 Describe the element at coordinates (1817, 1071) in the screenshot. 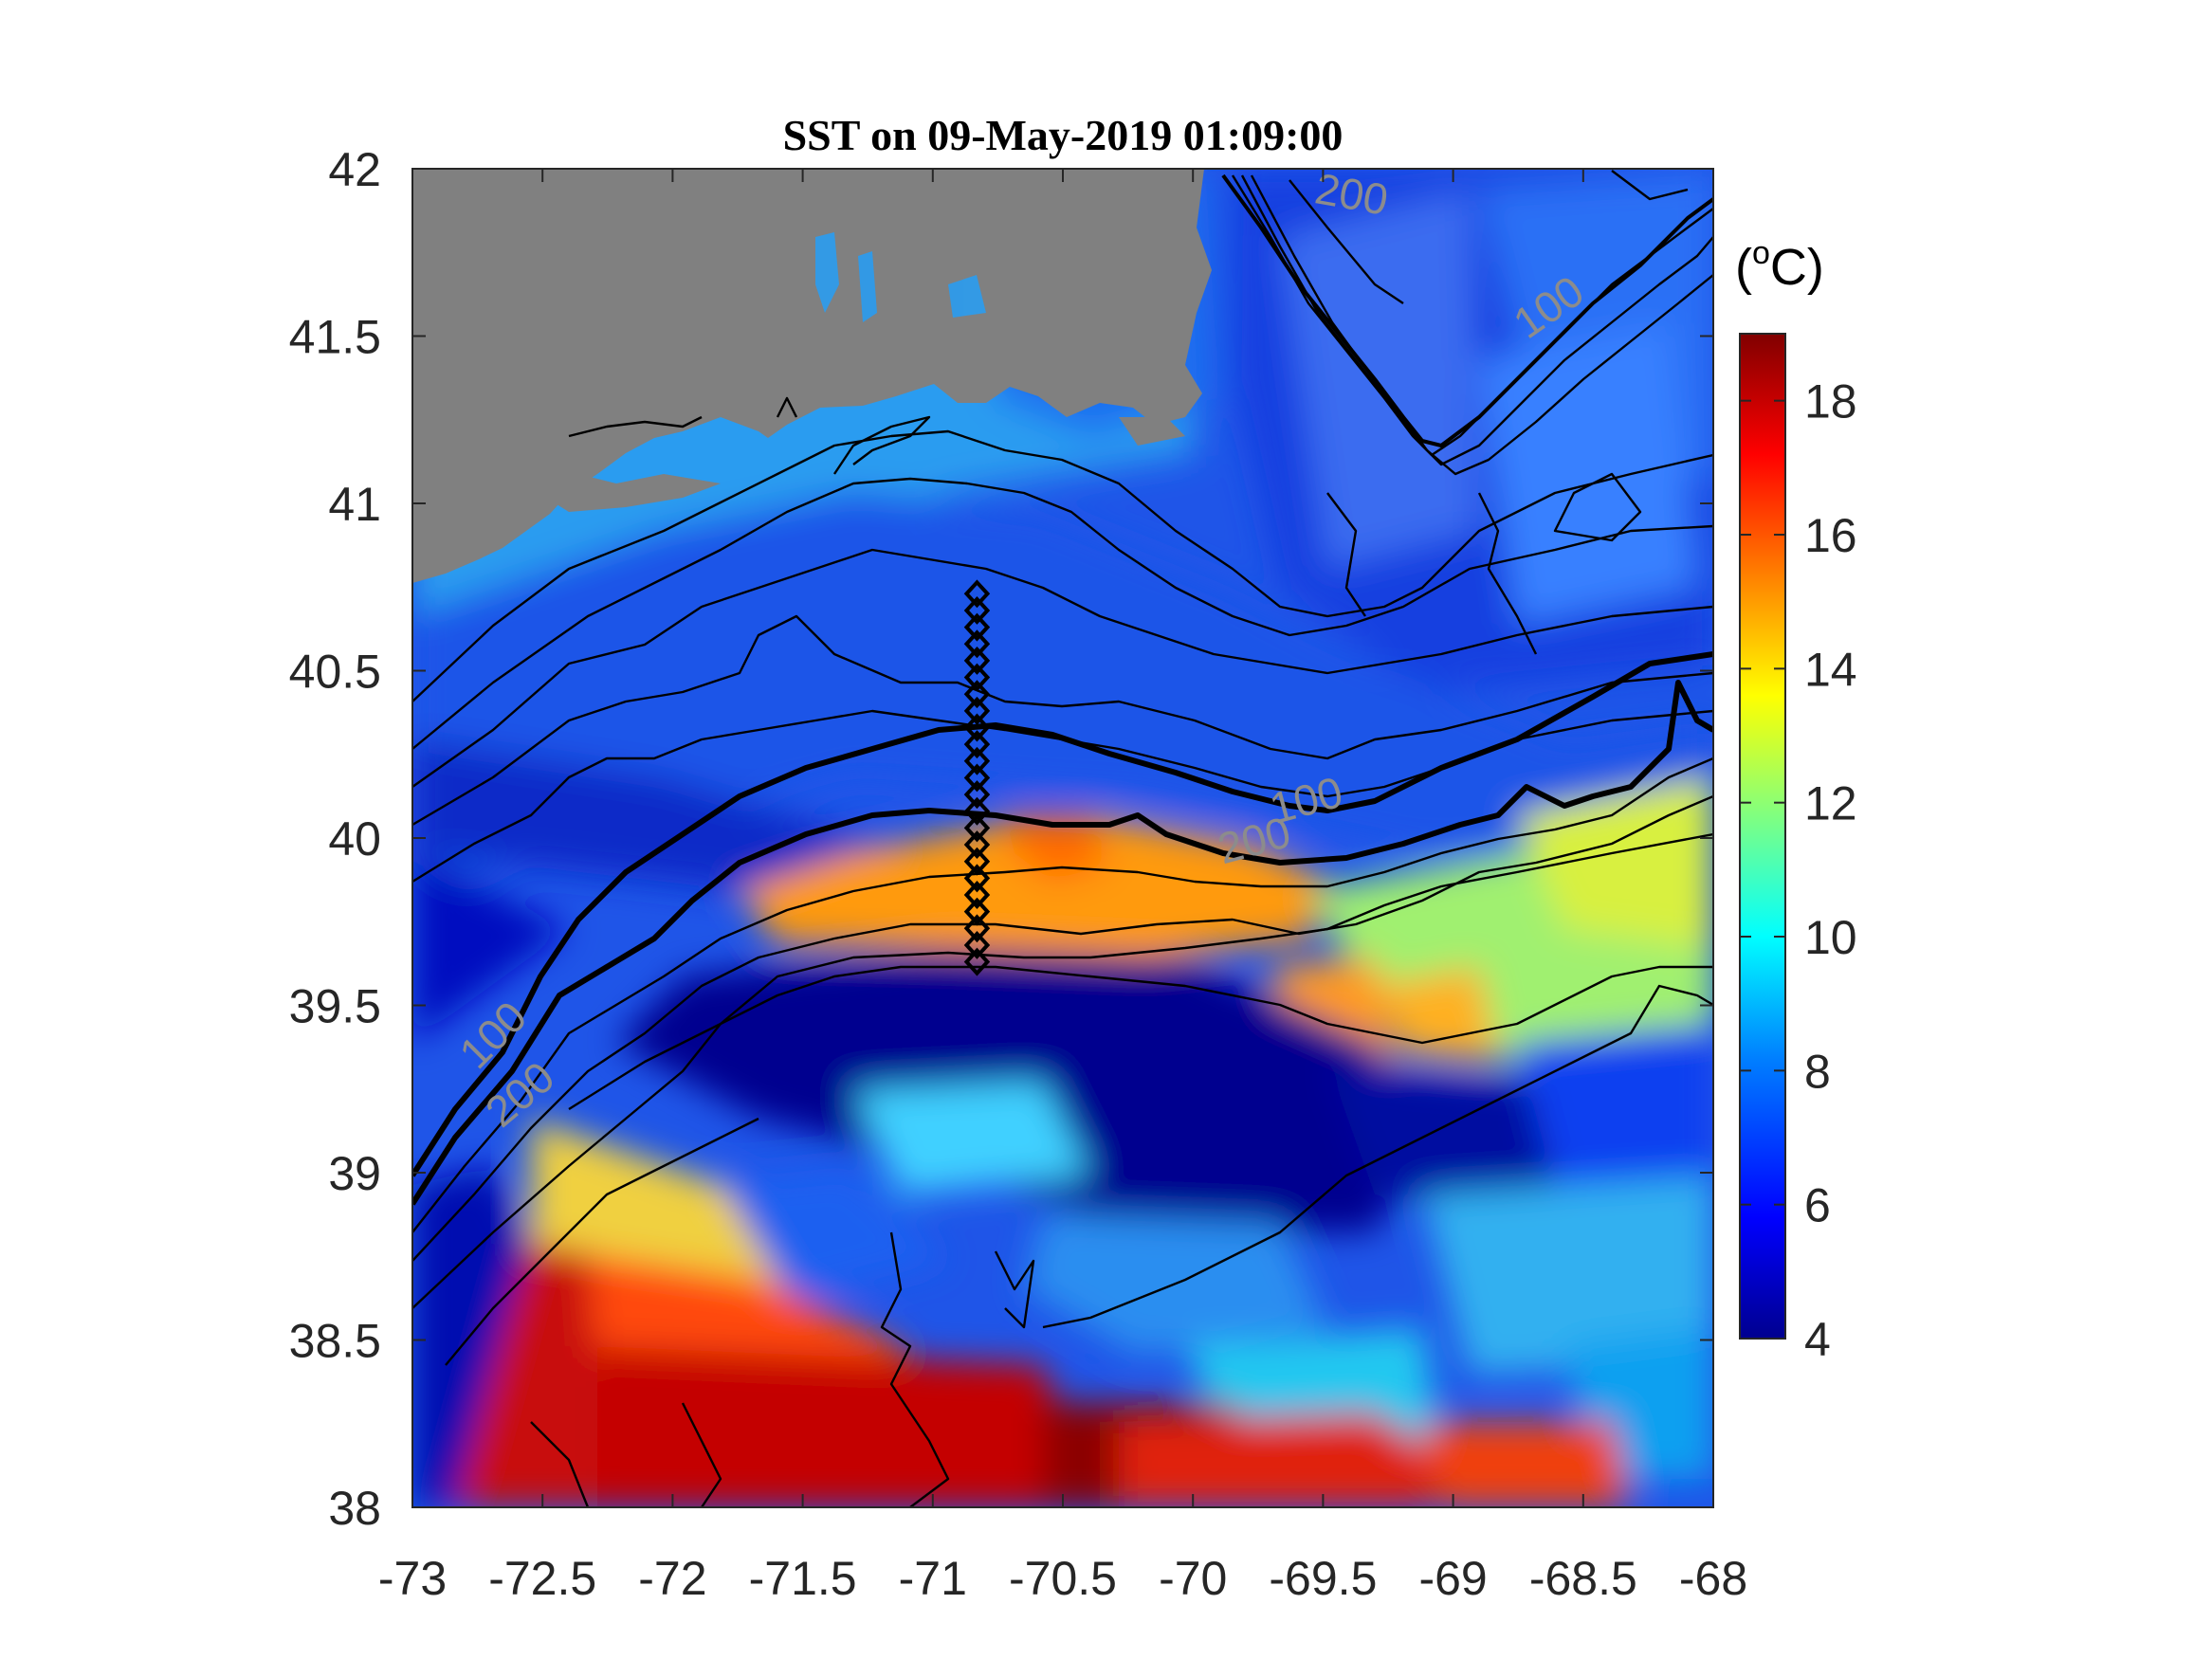

I see `colorbar-tick-label: 8` at that location.